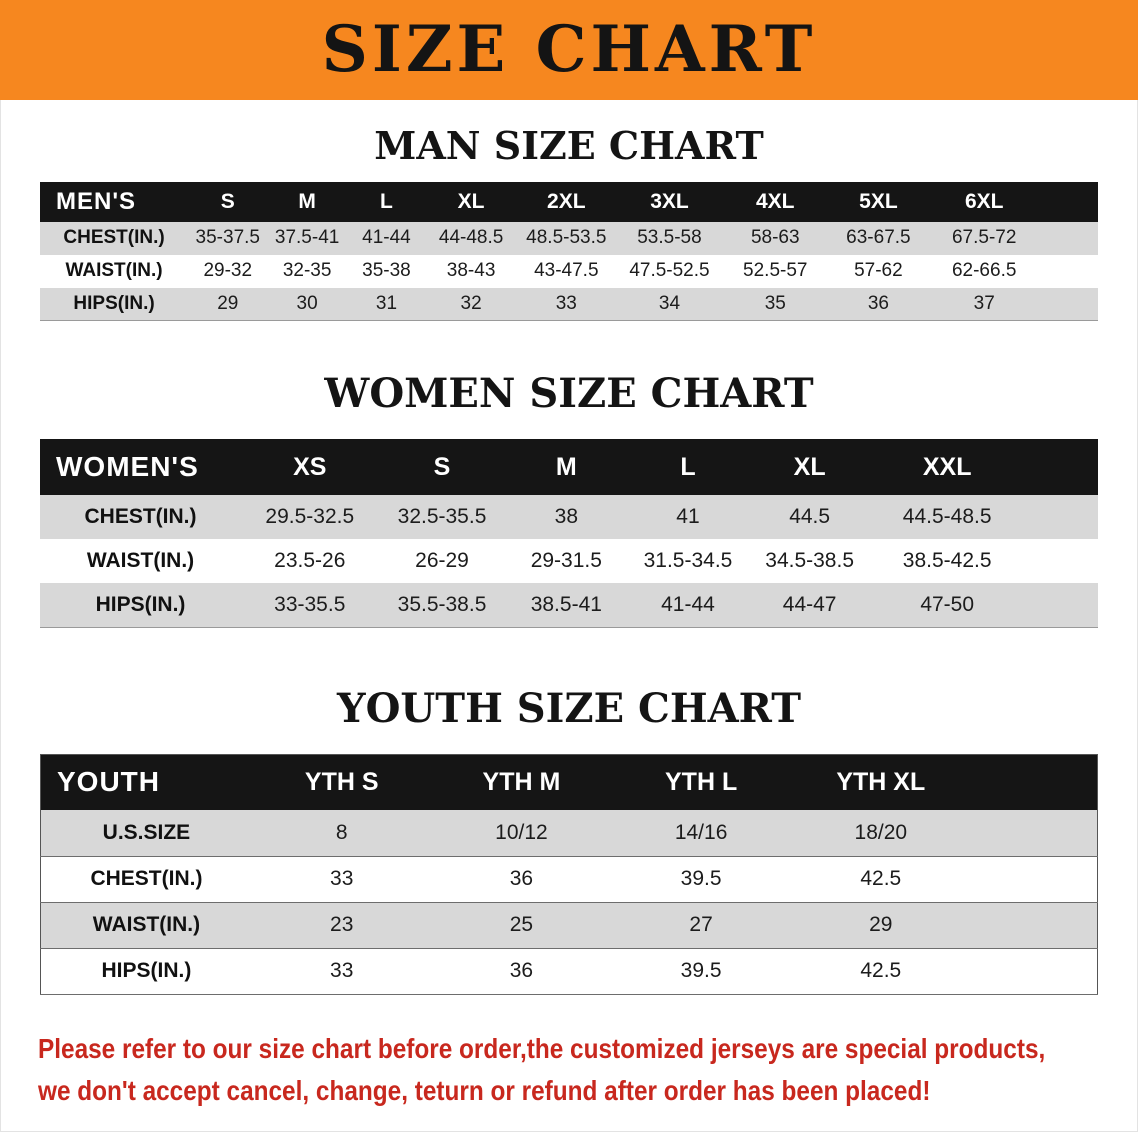  What do you see at coordinates (310, 561) in the screenshot?
I see `size-value: 23.5-26` at bounding box center [310, 561].